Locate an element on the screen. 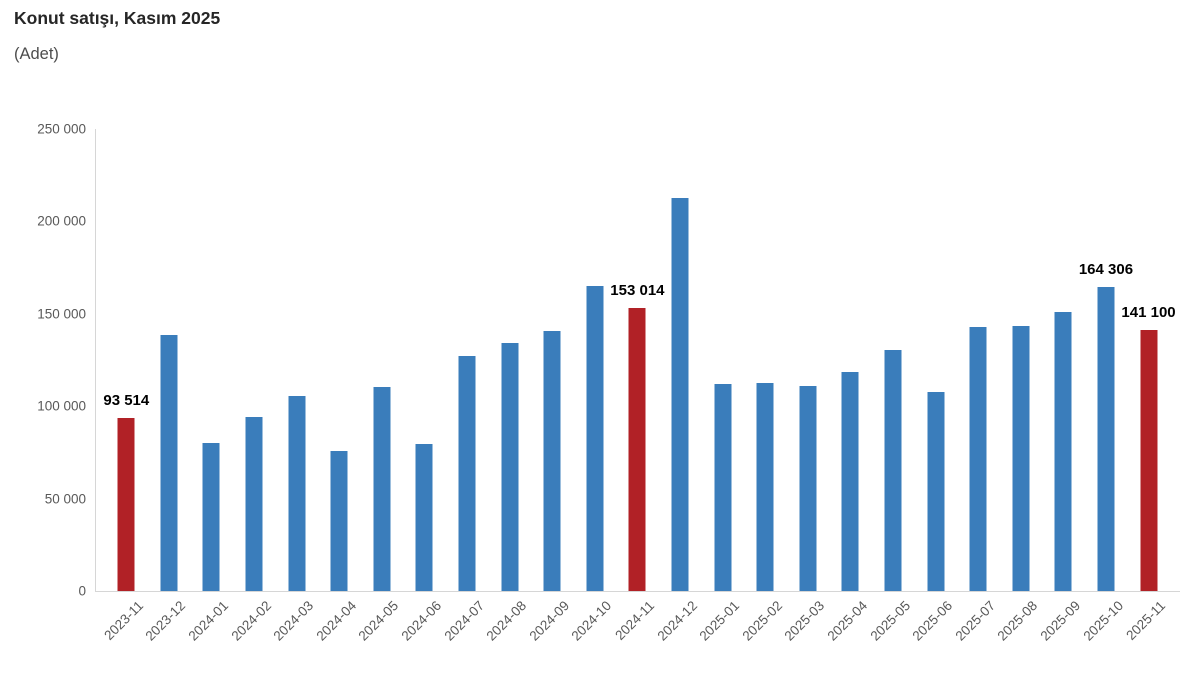  bar-slot-2024-11: 153 014 is located at coordinates (637, 360).